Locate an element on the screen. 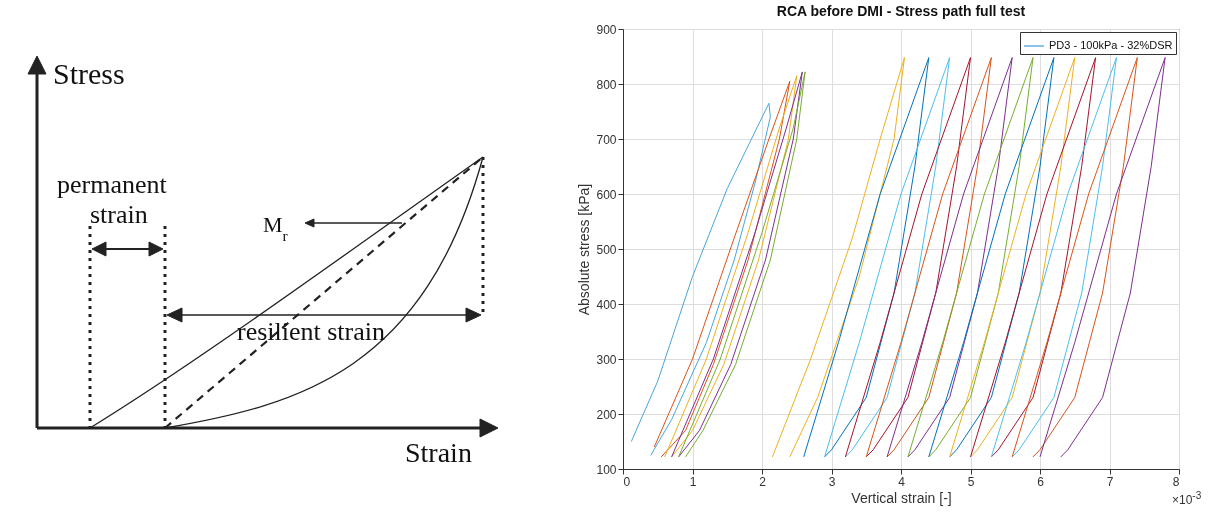  y-tick-label: 500 is located at coordinates (606, 249).